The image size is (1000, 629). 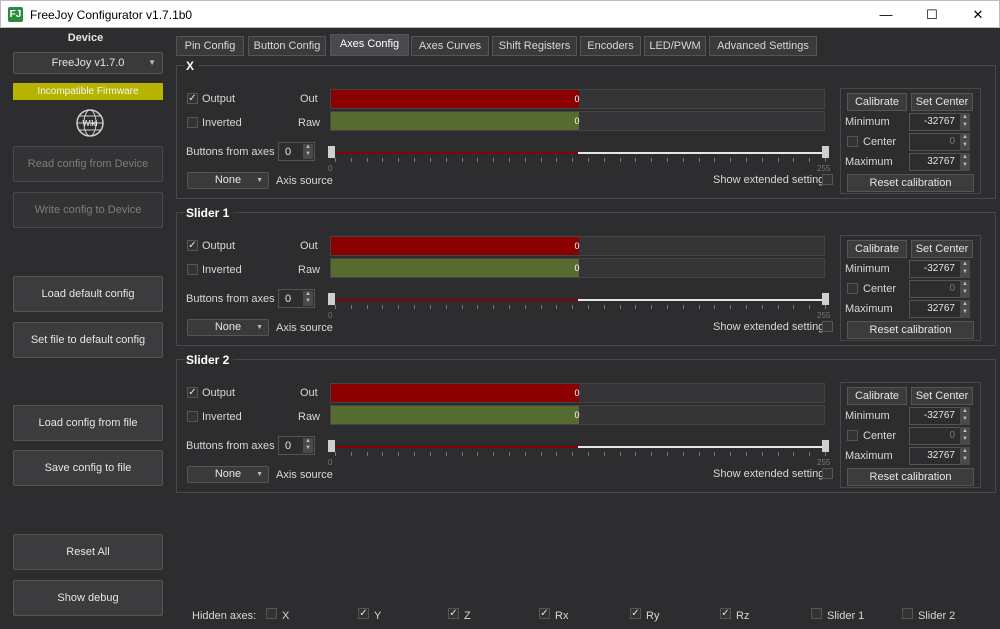 What do you see at coordinates (88, 340) in the screenshot?
I see `set-file-default-button: Set file to default config` at bounding box center [88, 340].